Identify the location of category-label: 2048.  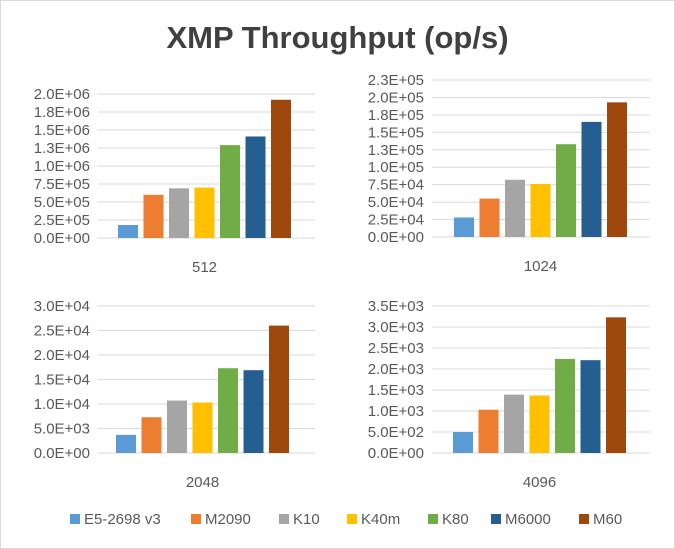
(202, 482).